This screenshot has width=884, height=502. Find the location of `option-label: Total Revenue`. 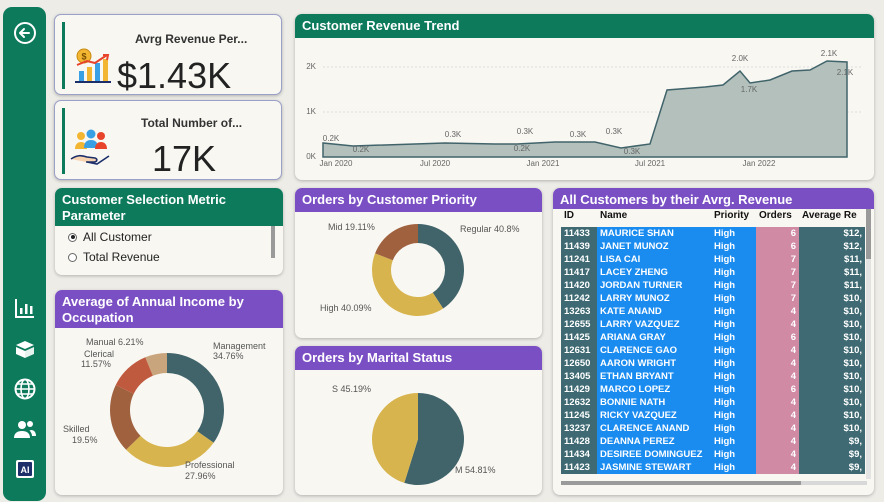

option-label: Total Revenue is located at coordinates (121, 257).